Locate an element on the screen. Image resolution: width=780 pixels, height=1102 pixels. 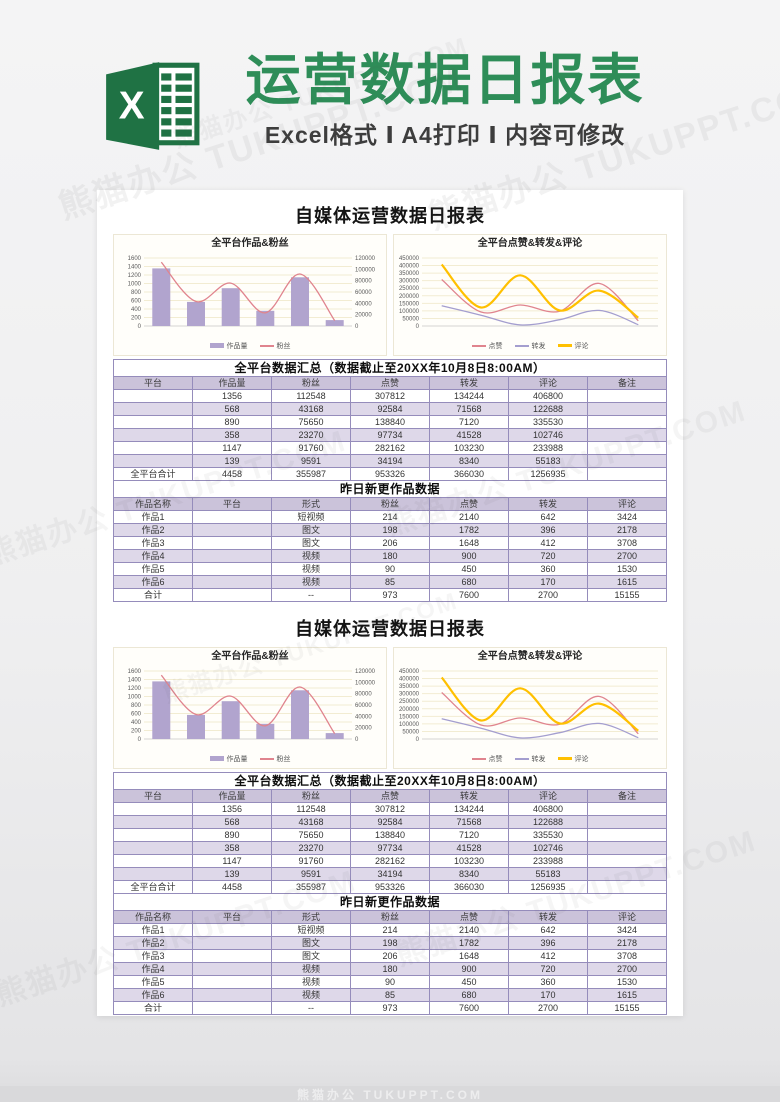
cell: 900 is located at coordinates (469, 969).